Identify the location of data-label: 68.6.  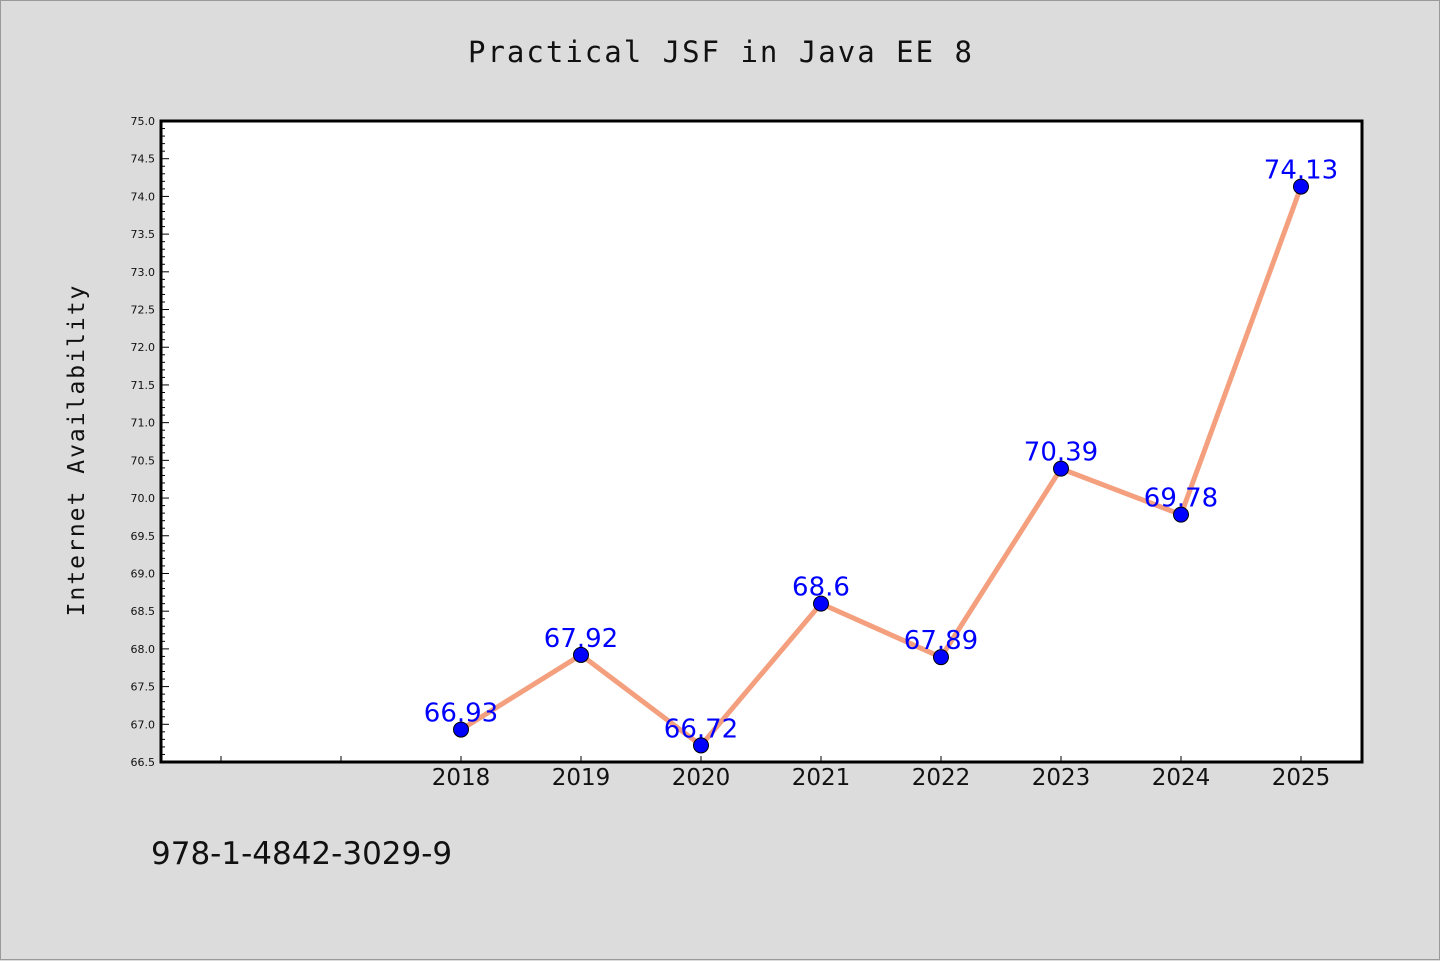
(821, 588).